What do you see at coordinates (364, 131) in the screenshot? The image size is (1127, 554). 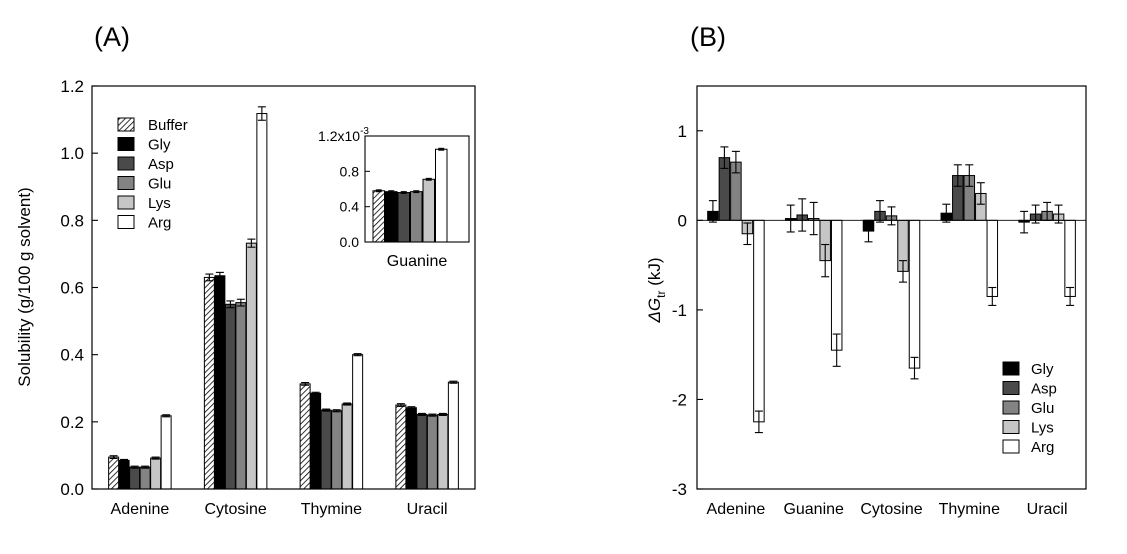 I see `inset-y-tick-exponent: -3` at bounding box center [364, 131].